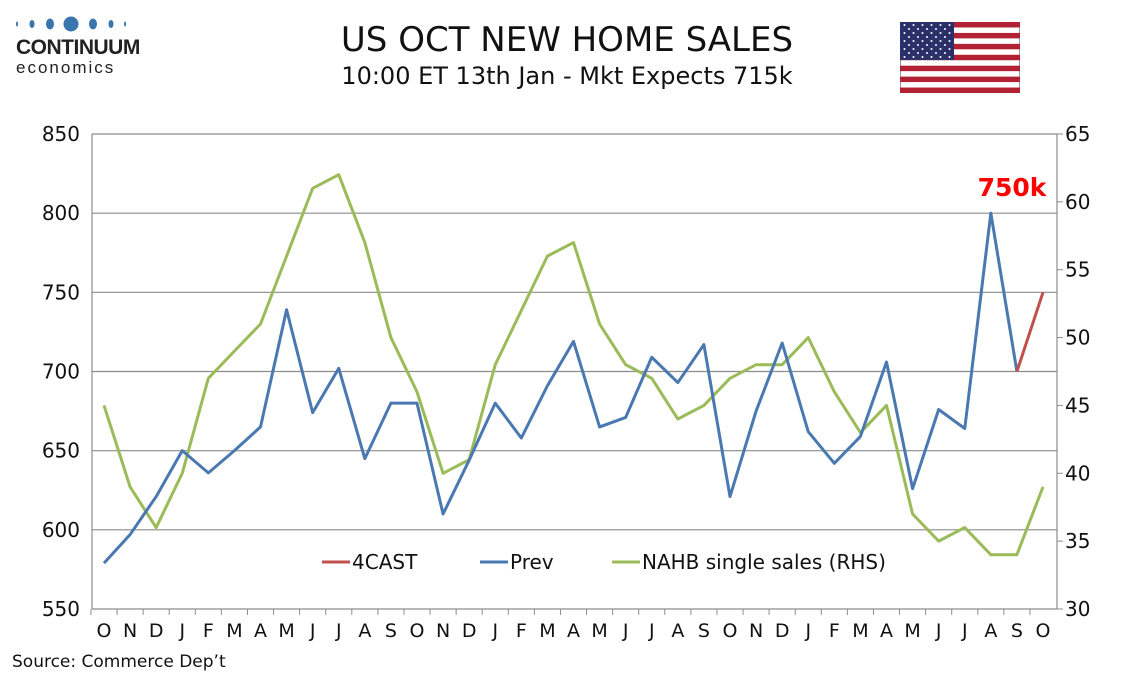  Describe the element at coordinates (119, 662) in the screenshot. I see `source-note: Source: Commerce Dep’t` at that location.